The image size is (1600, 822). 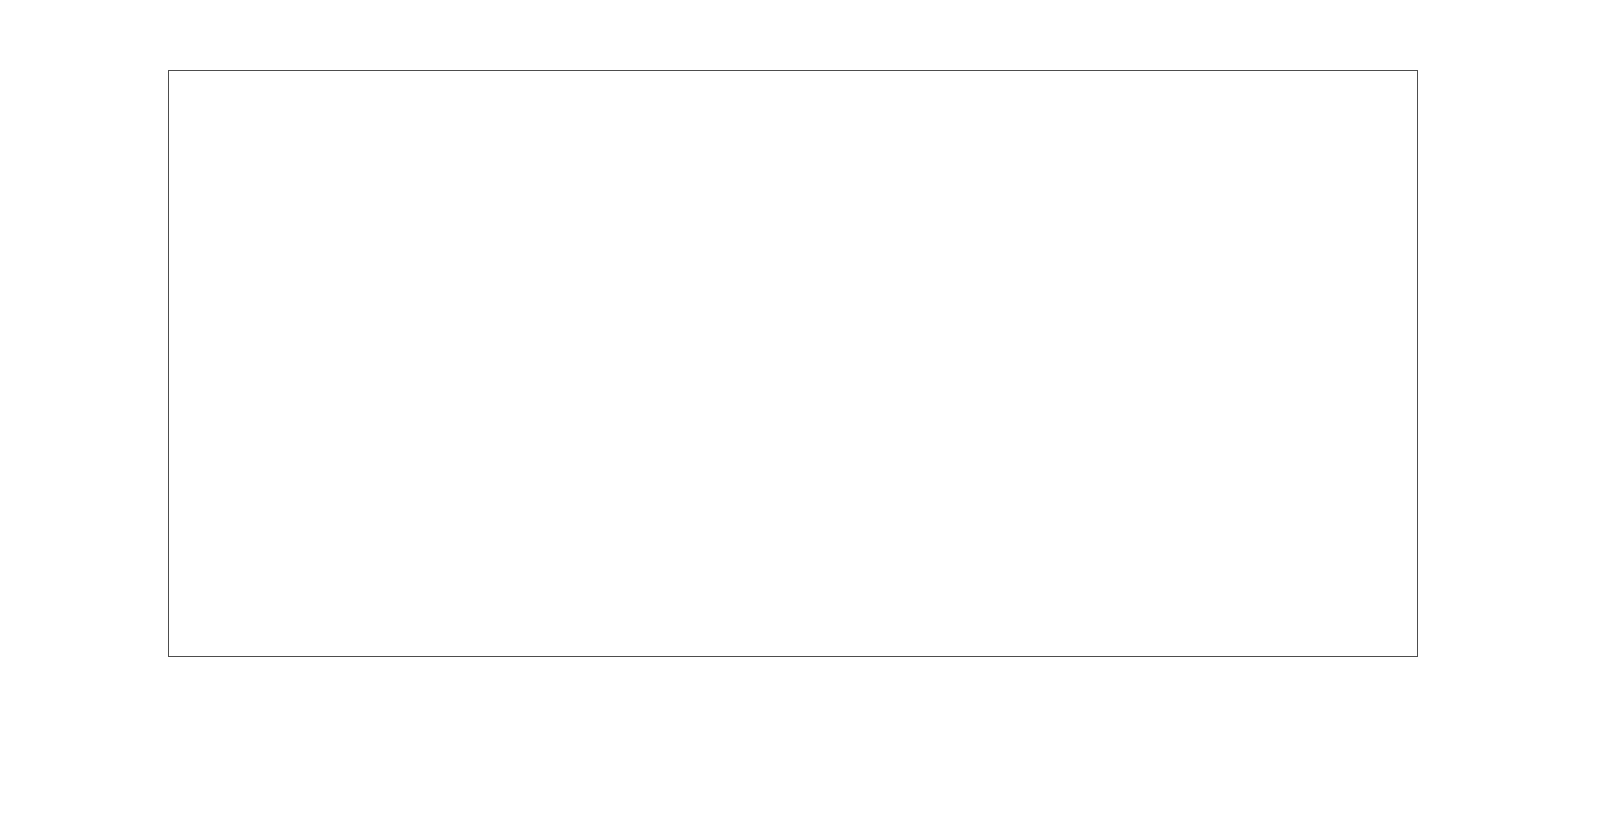 What do you see at coordinates (80, 363) in the screenshot?
I see `y-axis-labels` at bounding box center [80, 363].